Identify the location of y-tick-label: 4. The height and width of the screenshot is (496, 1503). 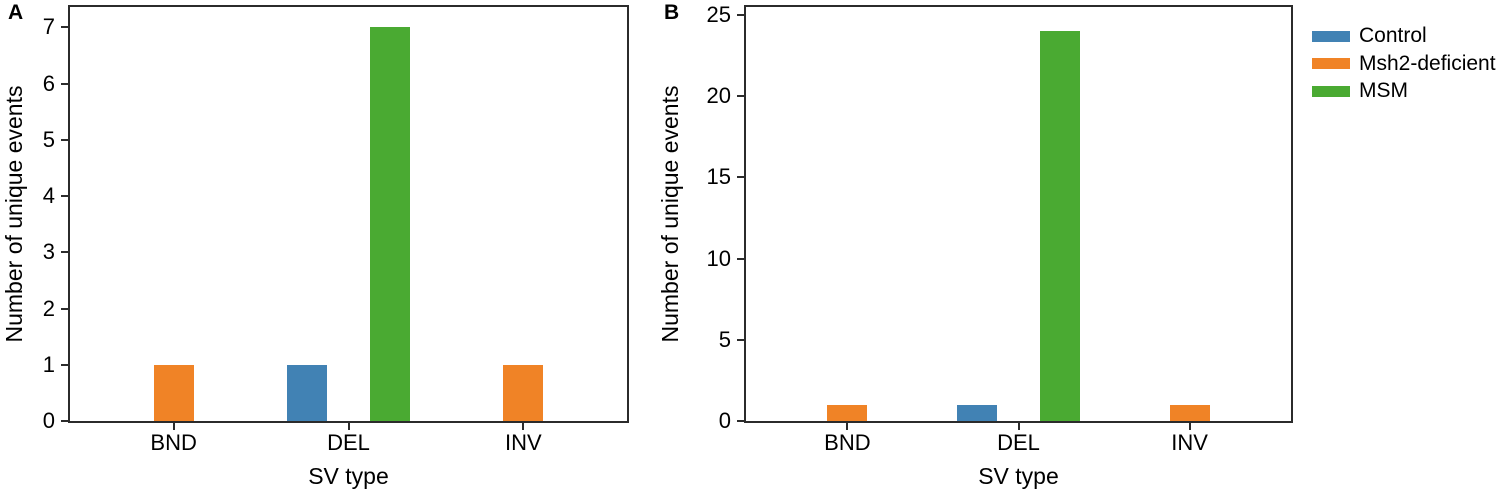
(48, 196).